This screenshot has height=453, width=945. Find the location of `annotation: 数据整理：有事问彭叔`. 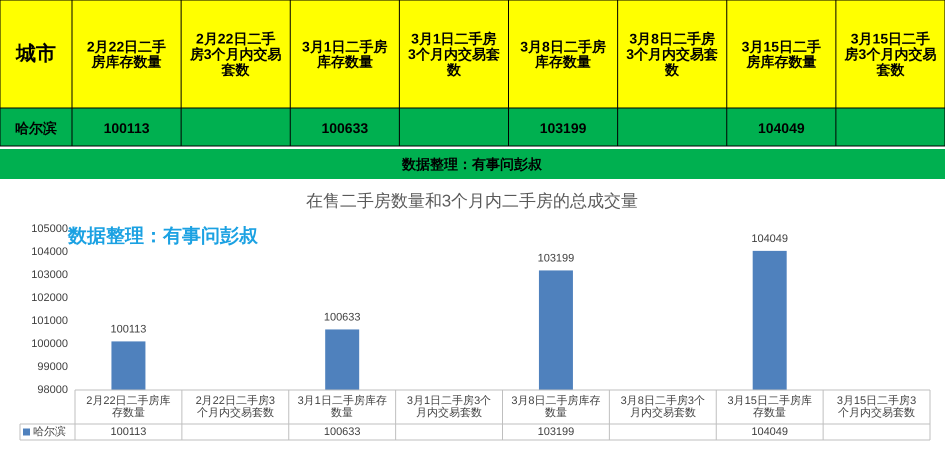

annotation: 数据整理：有事问彭叔 is located at coordinates (163, 236).